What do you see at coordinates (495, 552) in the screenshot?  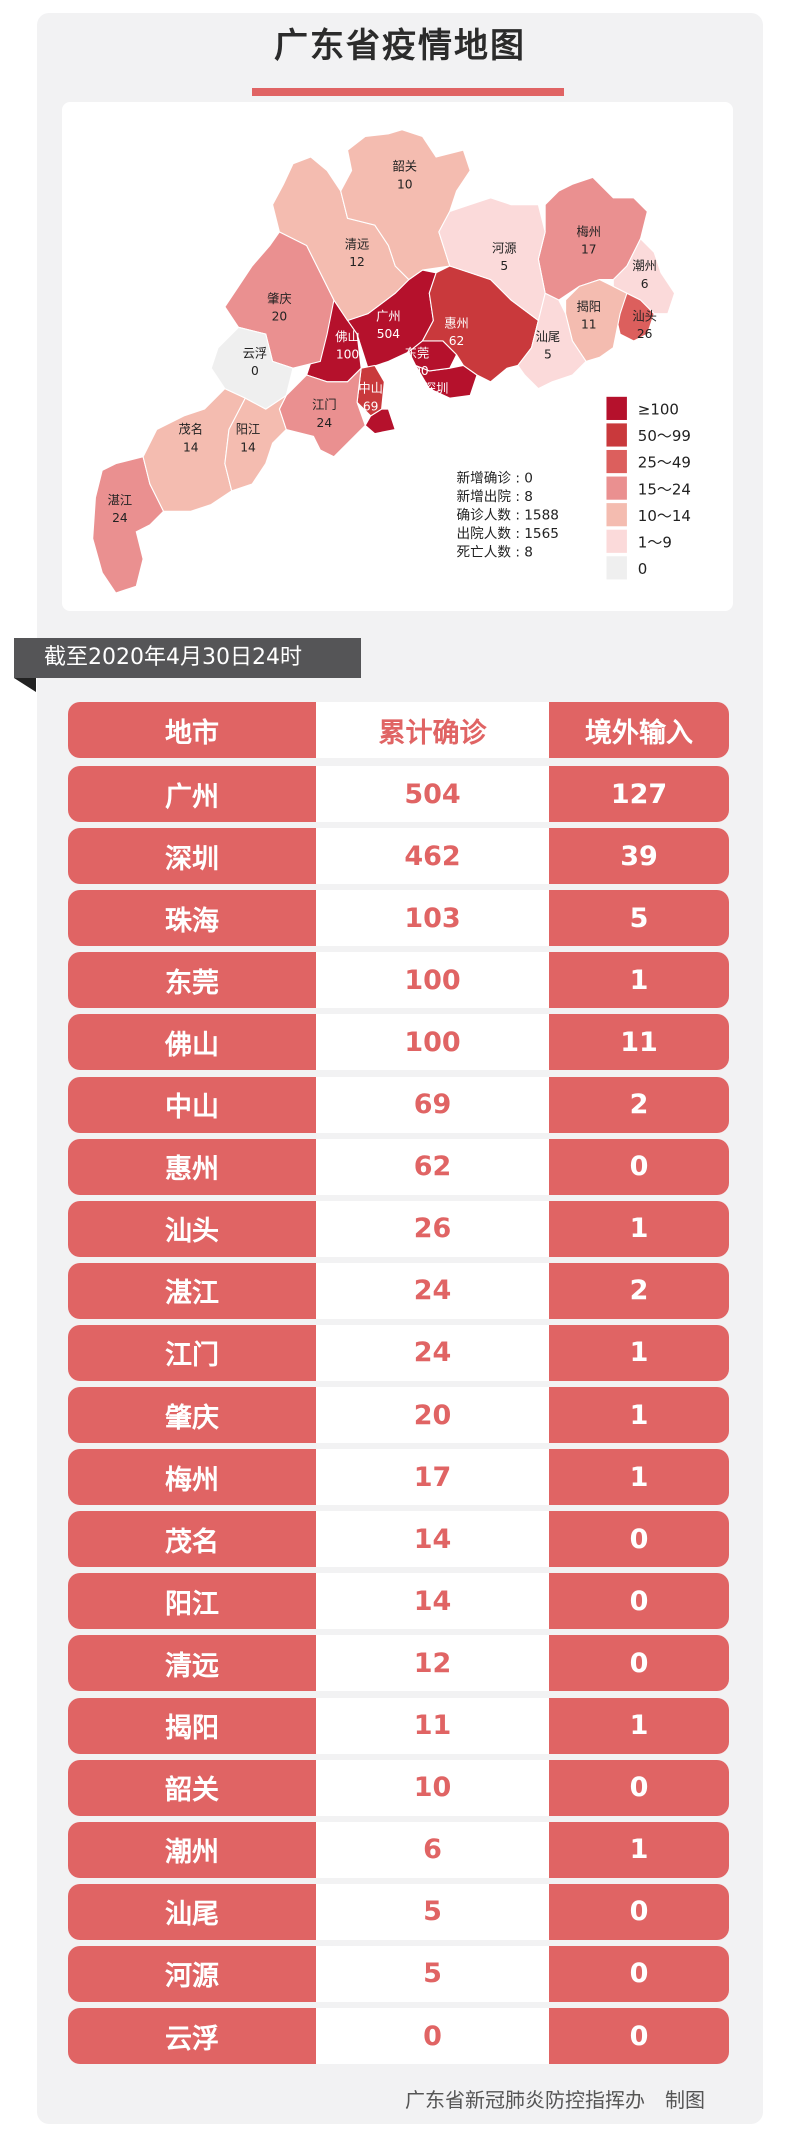 I see `stat-line: 死亡人数 : 8` at bounding box center [495, 552].